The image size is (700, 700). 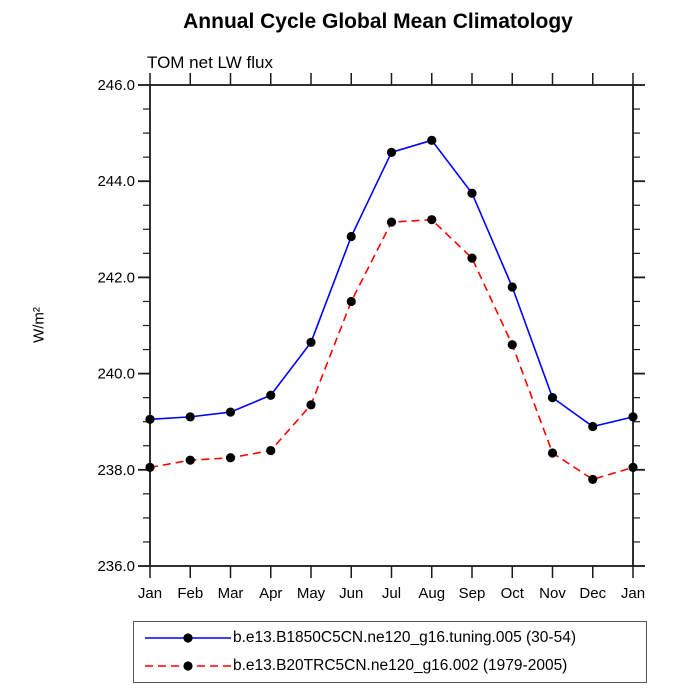 I want to click on x-tick-label: Nov, so click(x=552, y=593).